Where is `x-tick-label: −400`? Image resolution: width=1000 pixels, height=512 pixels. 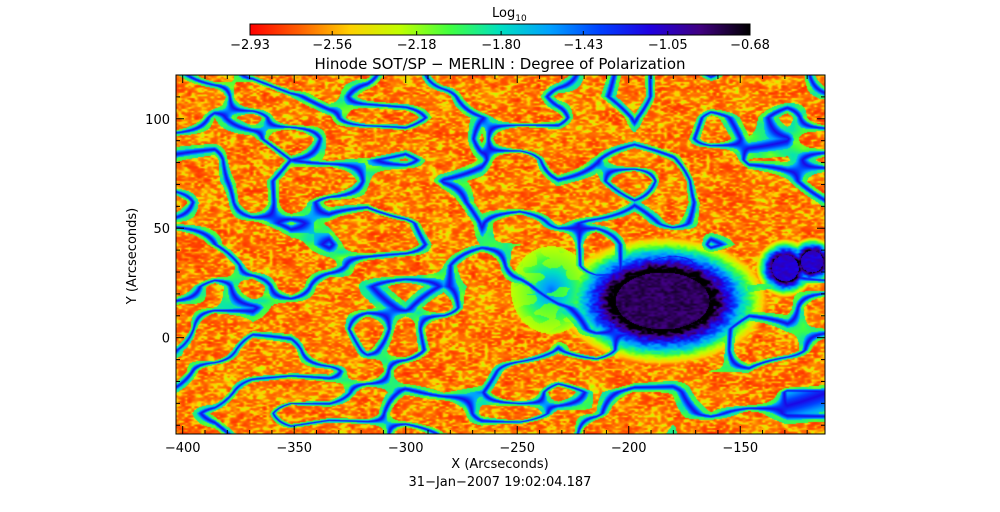 x-tick-label: −400 is located at coordinates (183, 448).